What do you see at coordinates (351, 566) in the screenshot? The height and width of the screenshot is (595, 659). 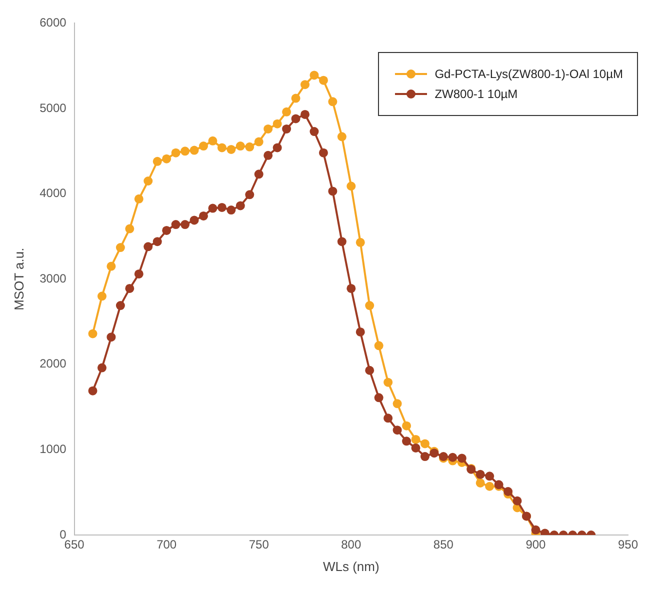 I see `x-axis-title: WLs (nm)` at bounding box center [351, 566].